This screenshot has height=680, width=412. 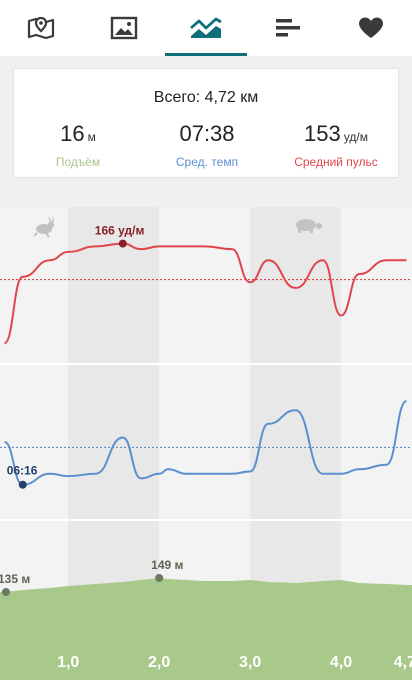 What do you see at coordinates (167, 565) in the screenshot?
I see `elevation-label-1: 149 м` at bounding box center [167, 565].